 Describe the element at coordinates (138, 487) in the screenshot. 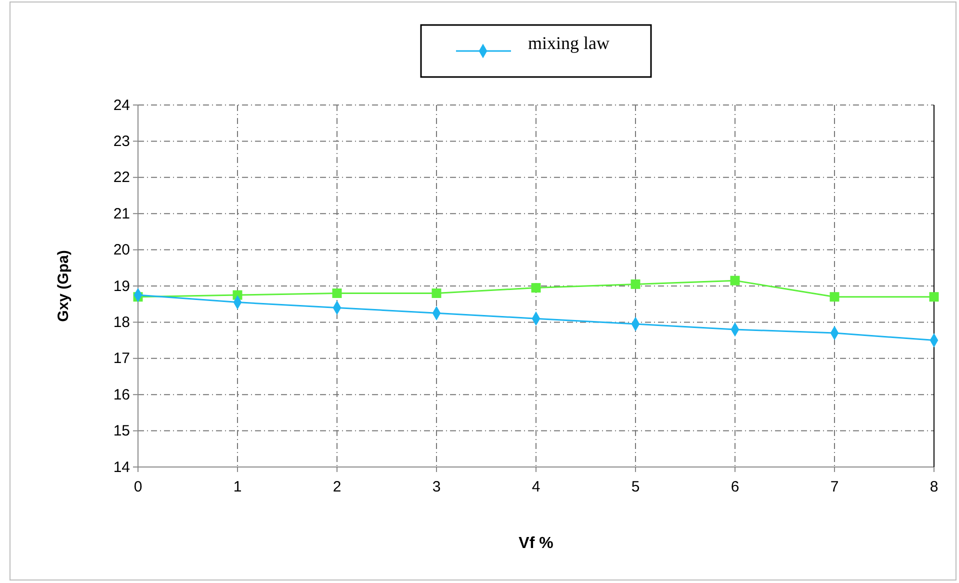

I see `x-tick-label: 0` at that location.